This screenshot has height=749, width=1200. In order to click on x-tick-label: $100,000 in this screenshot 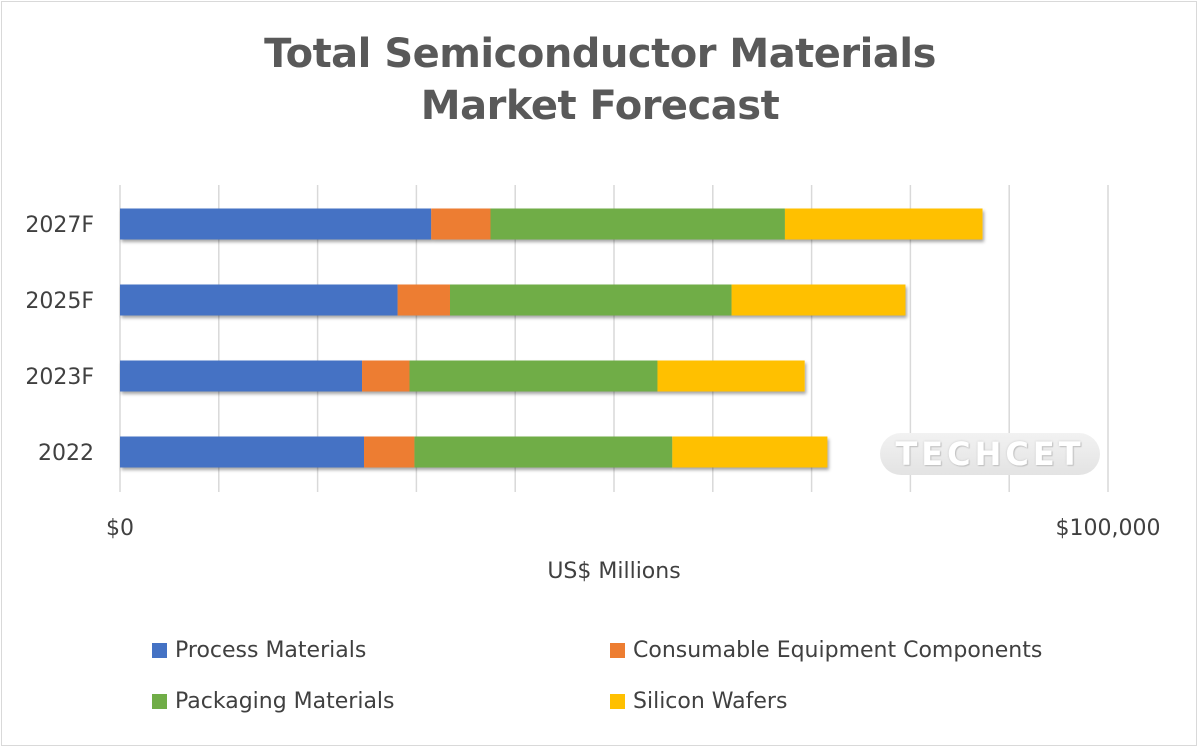, I will do `click(1108, 528)`.